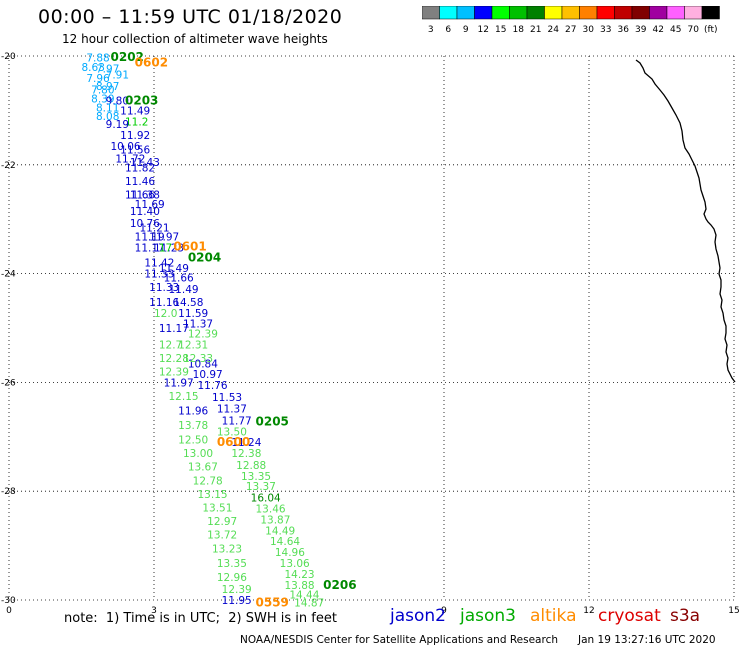 The width and height of the screenshot is (740, 650). I want to click on jason2-point-label: 11.95, so click(237, 601).